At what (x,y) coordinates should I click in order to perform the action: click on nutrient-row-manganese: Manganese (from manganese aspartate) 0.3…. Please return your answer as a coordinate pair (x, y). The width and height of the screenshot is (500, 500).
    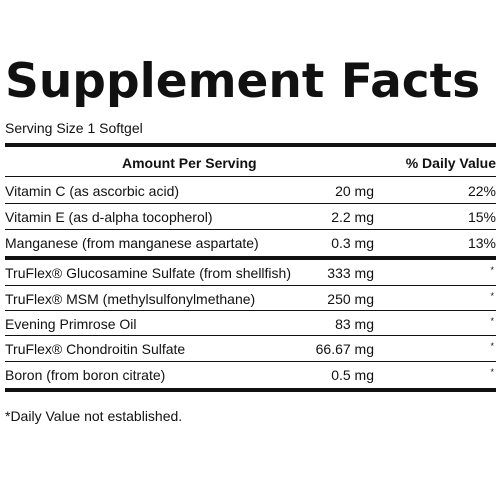
    Looking at the image, I should click on (250, 243).